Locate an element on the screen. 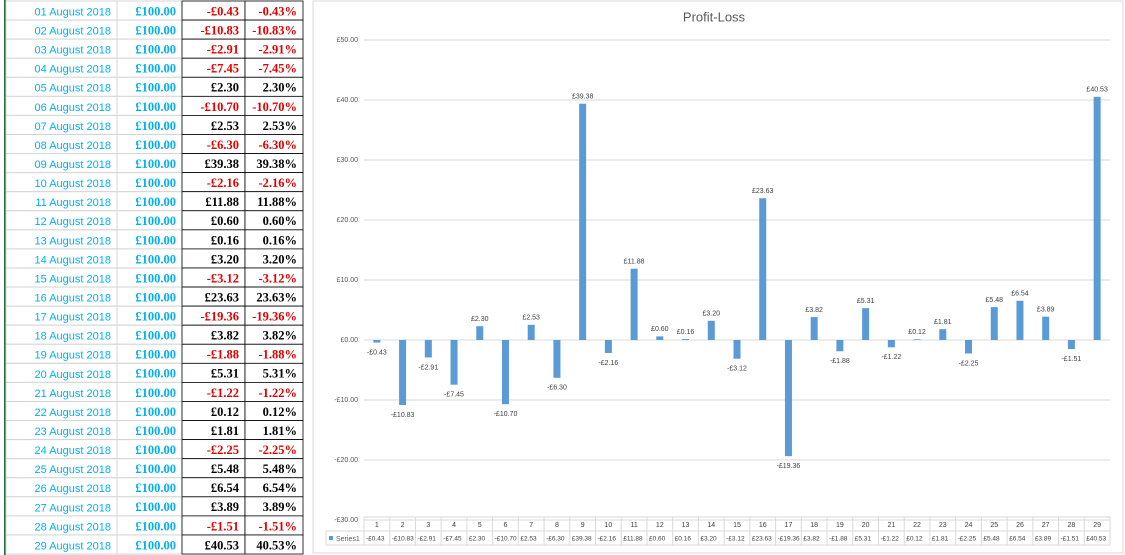  cell-text: 11.88% is located at coordinates (277, 202).